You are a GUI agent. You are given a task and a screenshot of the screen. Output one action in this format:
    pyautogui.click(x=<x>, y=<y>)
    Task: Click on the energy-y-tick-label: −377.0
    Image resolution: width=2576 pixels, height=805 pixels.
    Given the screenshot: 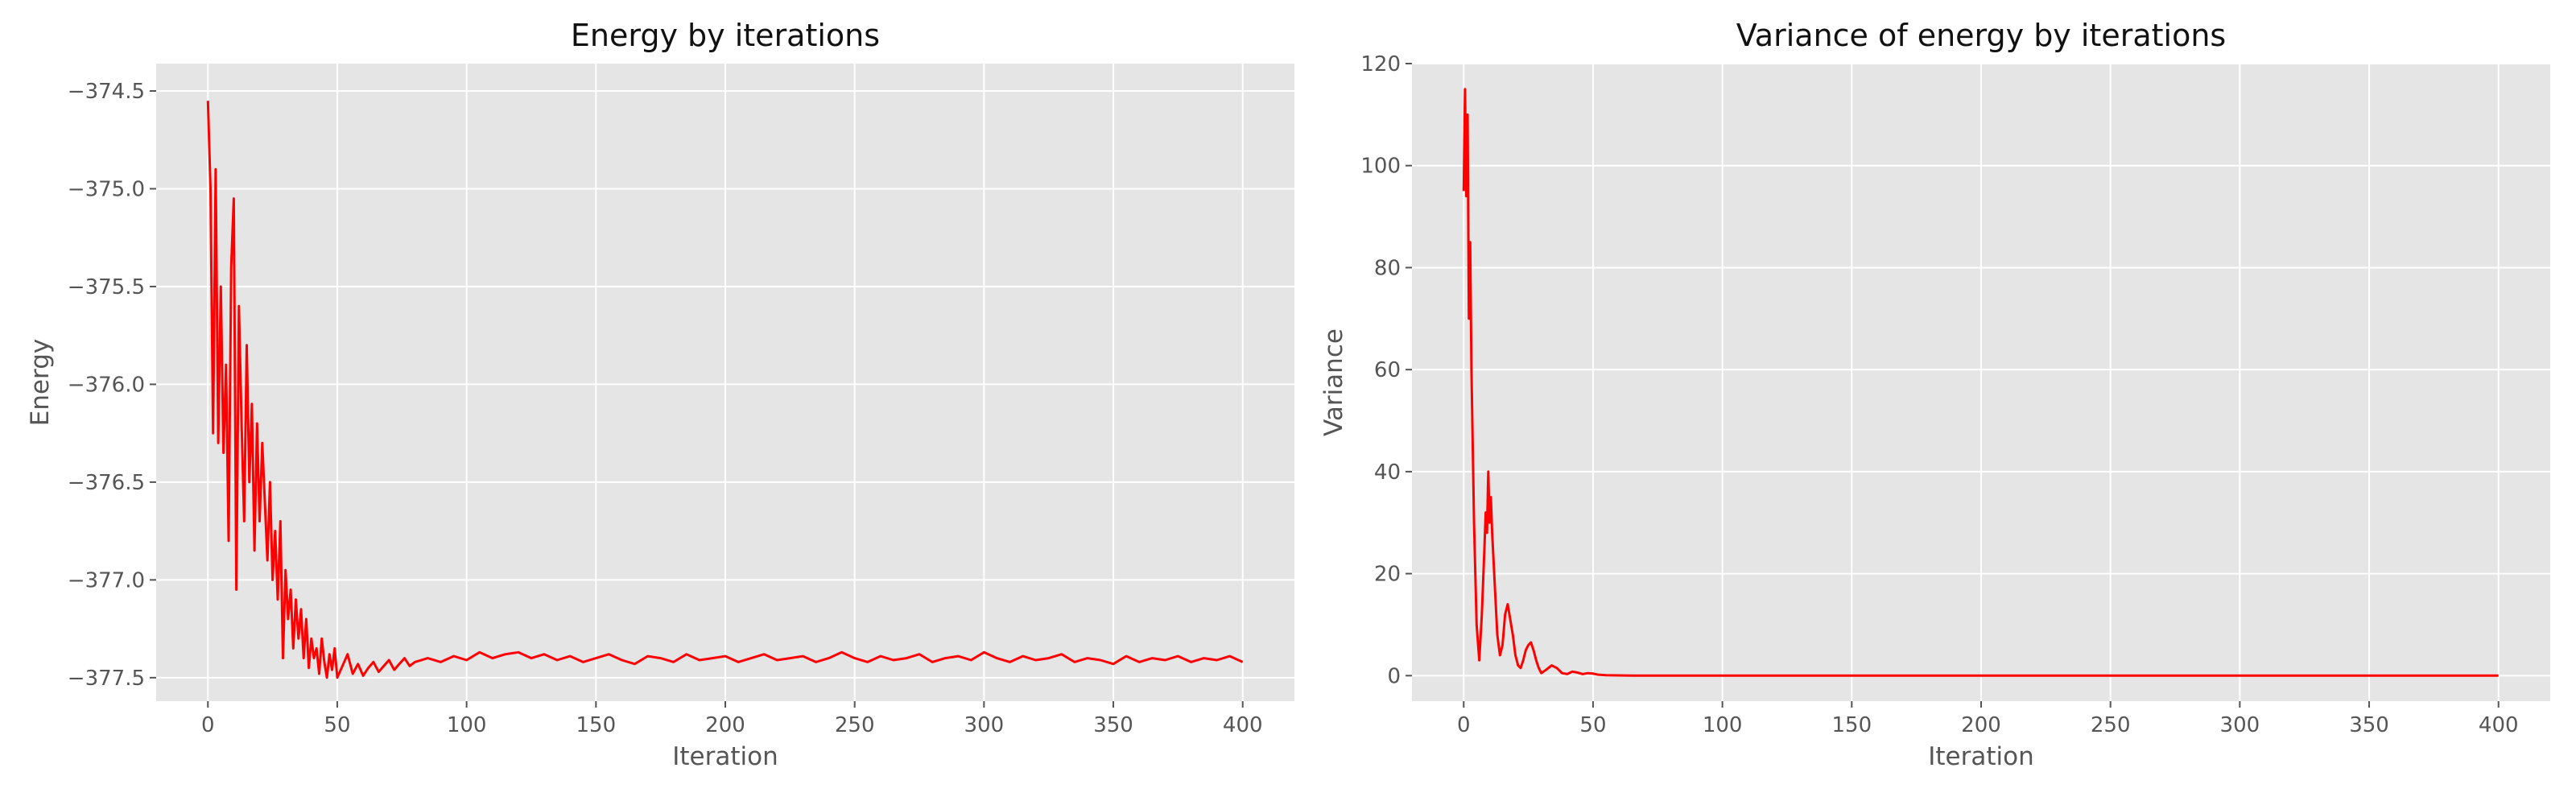 What is the action you would take?
    pyautogui.click(x=106, y=580)
    